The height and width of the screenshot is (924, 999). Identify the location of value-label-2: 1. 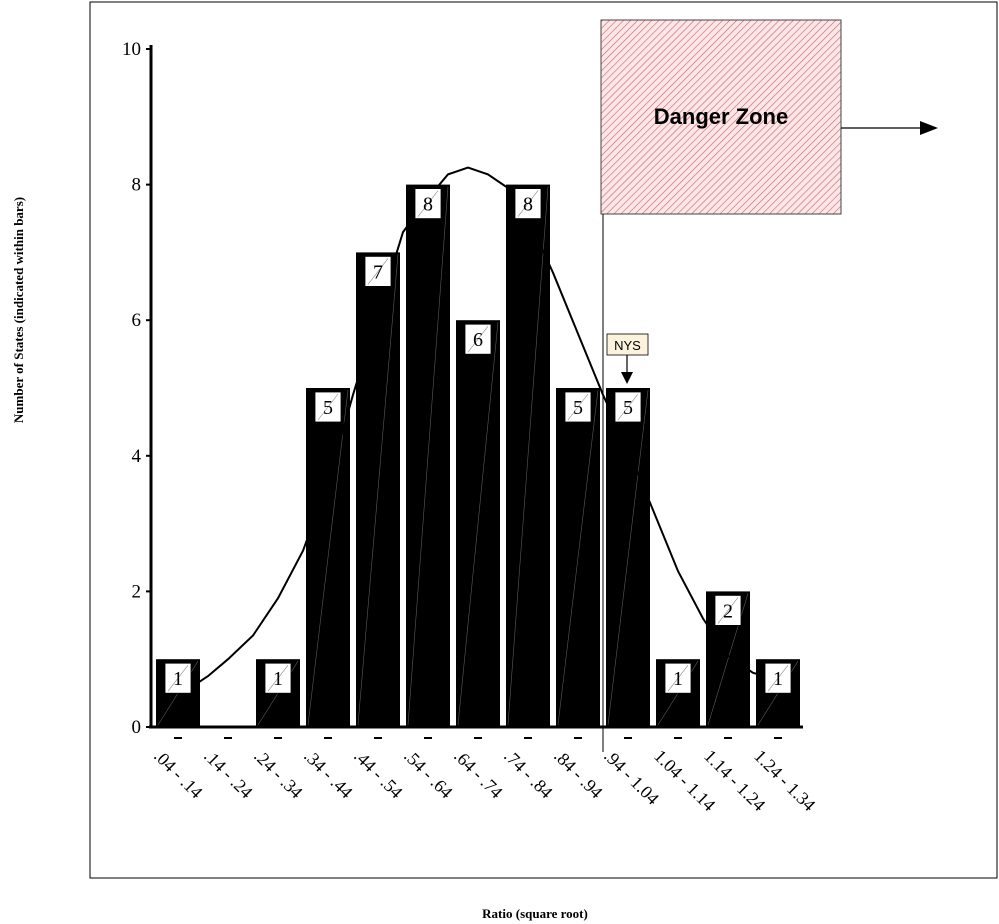
(278, 678).